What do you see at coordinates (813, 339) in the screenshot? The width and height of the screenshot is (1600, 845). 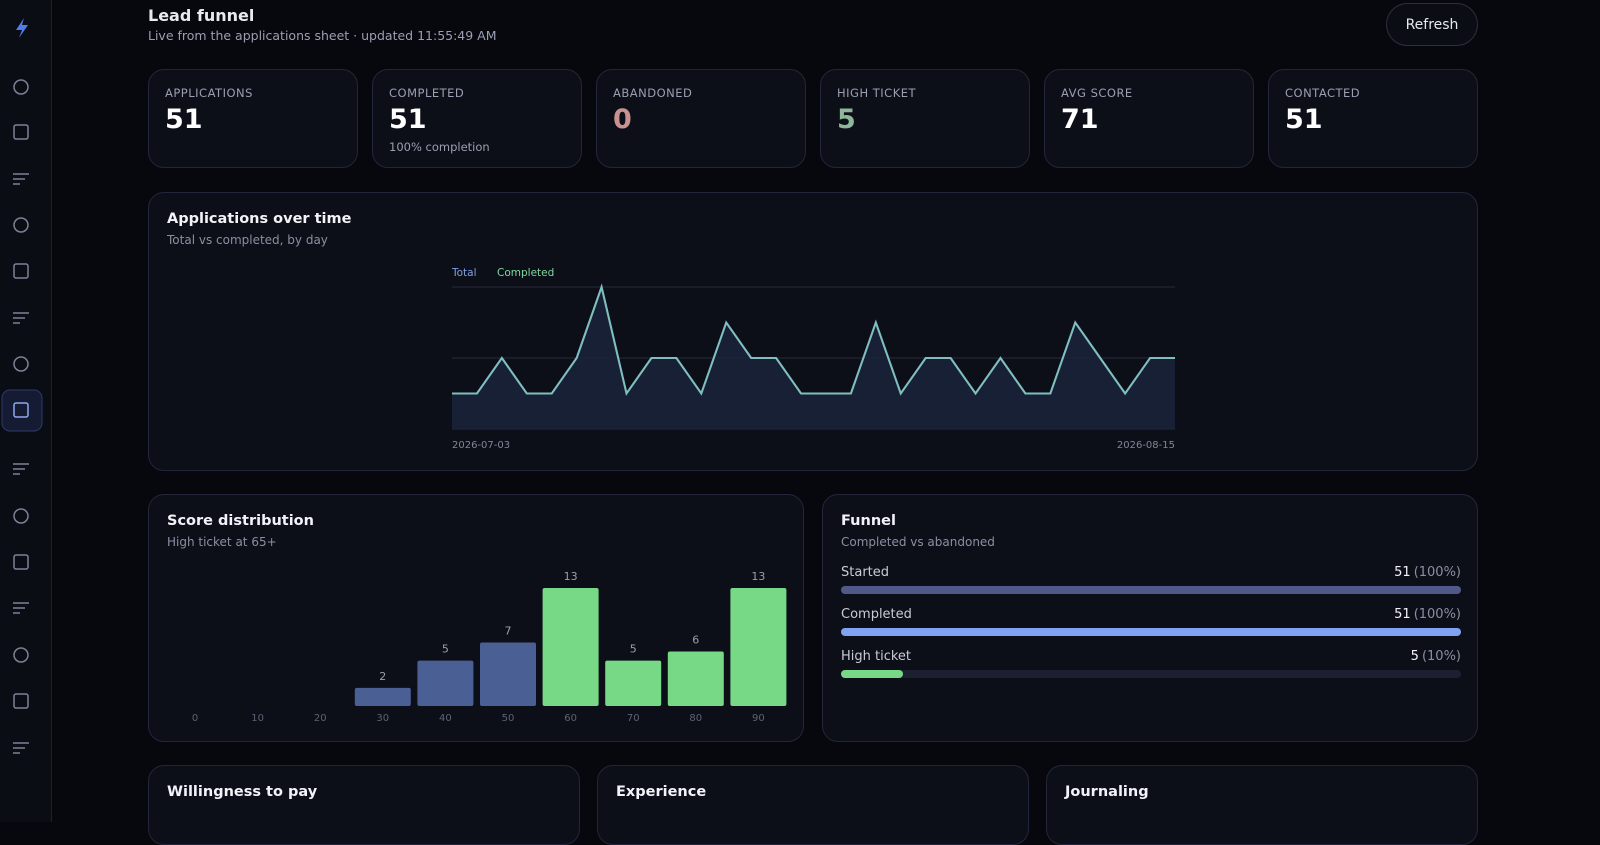 I see `line` at bounding box center [813, 339].